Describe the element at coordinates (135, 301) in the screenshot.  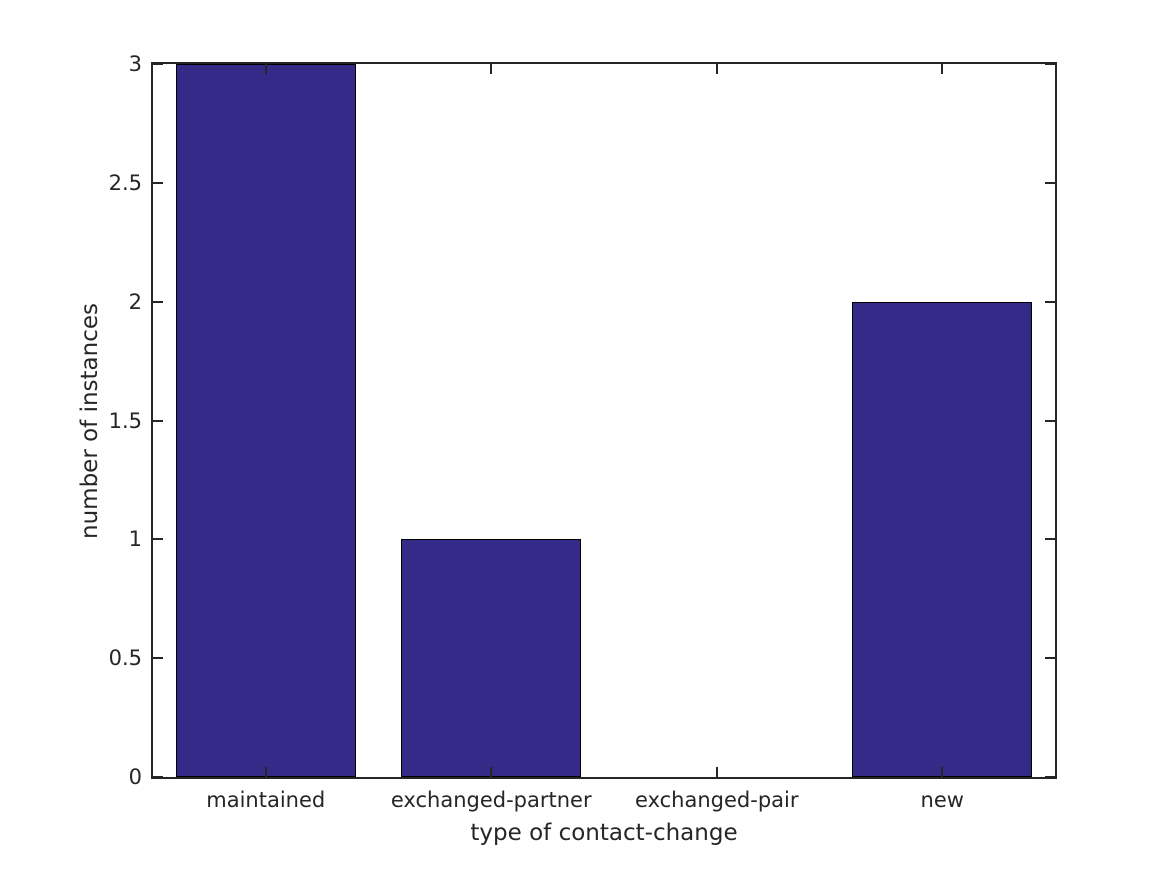
I see `y-tick-label: 2` at that location.